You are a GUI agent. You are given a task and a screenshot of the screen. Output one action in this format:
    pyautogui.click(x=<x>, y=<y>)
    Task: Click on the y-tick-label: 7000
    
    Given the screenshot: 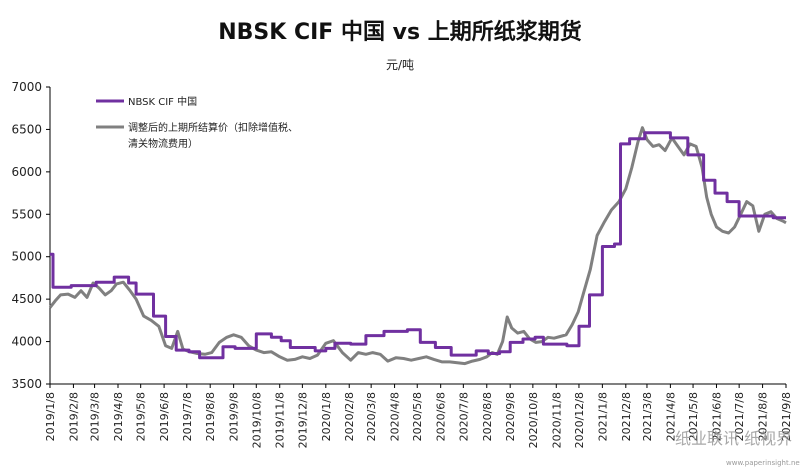 What is the action you would take?
    pyautogui.click(x=26, y=87)
    